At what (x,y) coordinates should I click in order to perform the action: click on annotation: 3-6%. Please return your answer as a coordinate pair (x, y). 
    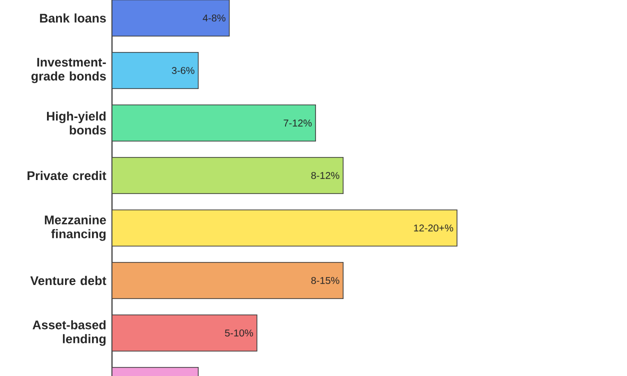
    Looking at the image, I should click on (183, 70).